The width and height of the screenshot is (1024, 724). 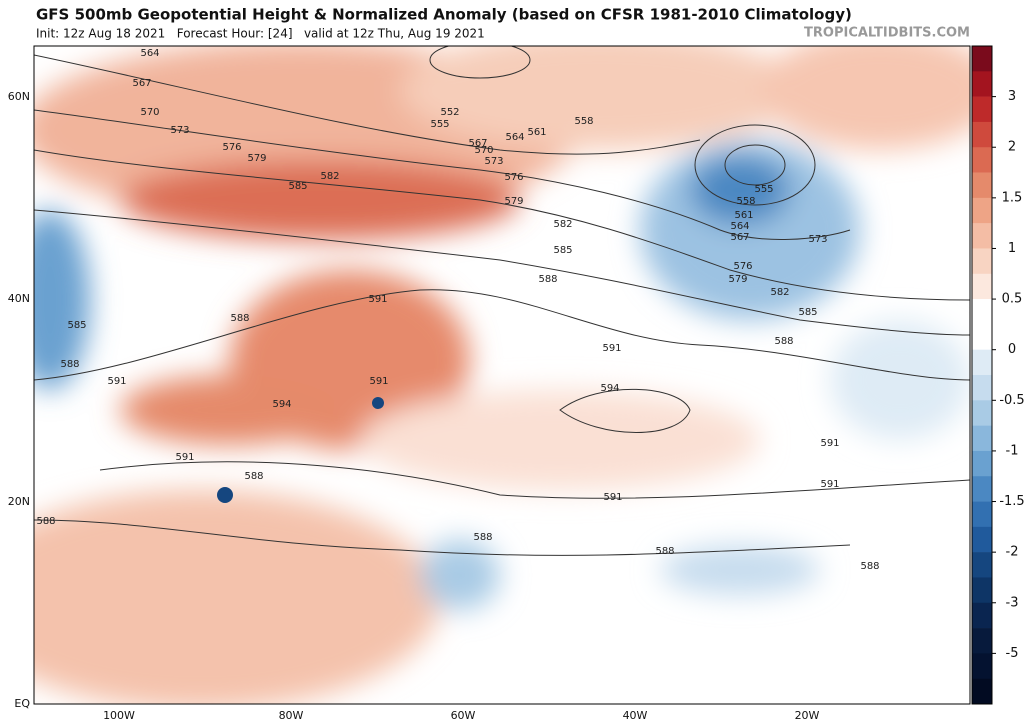 What do you see at coordinates (1012, 349) in the screenshot?
I see `colorbar-tick-label: 0` at bounding box center [1012, 349].